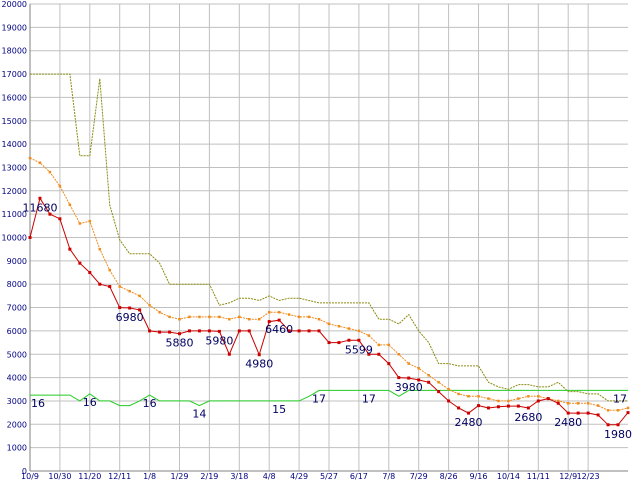 Image resolution: width=640 pixels, height=480 pixels. What do you see at coordinates (14, 214) in the screenshot?
I see `y-tick-label: 11000` at bounding box center [14, 214].